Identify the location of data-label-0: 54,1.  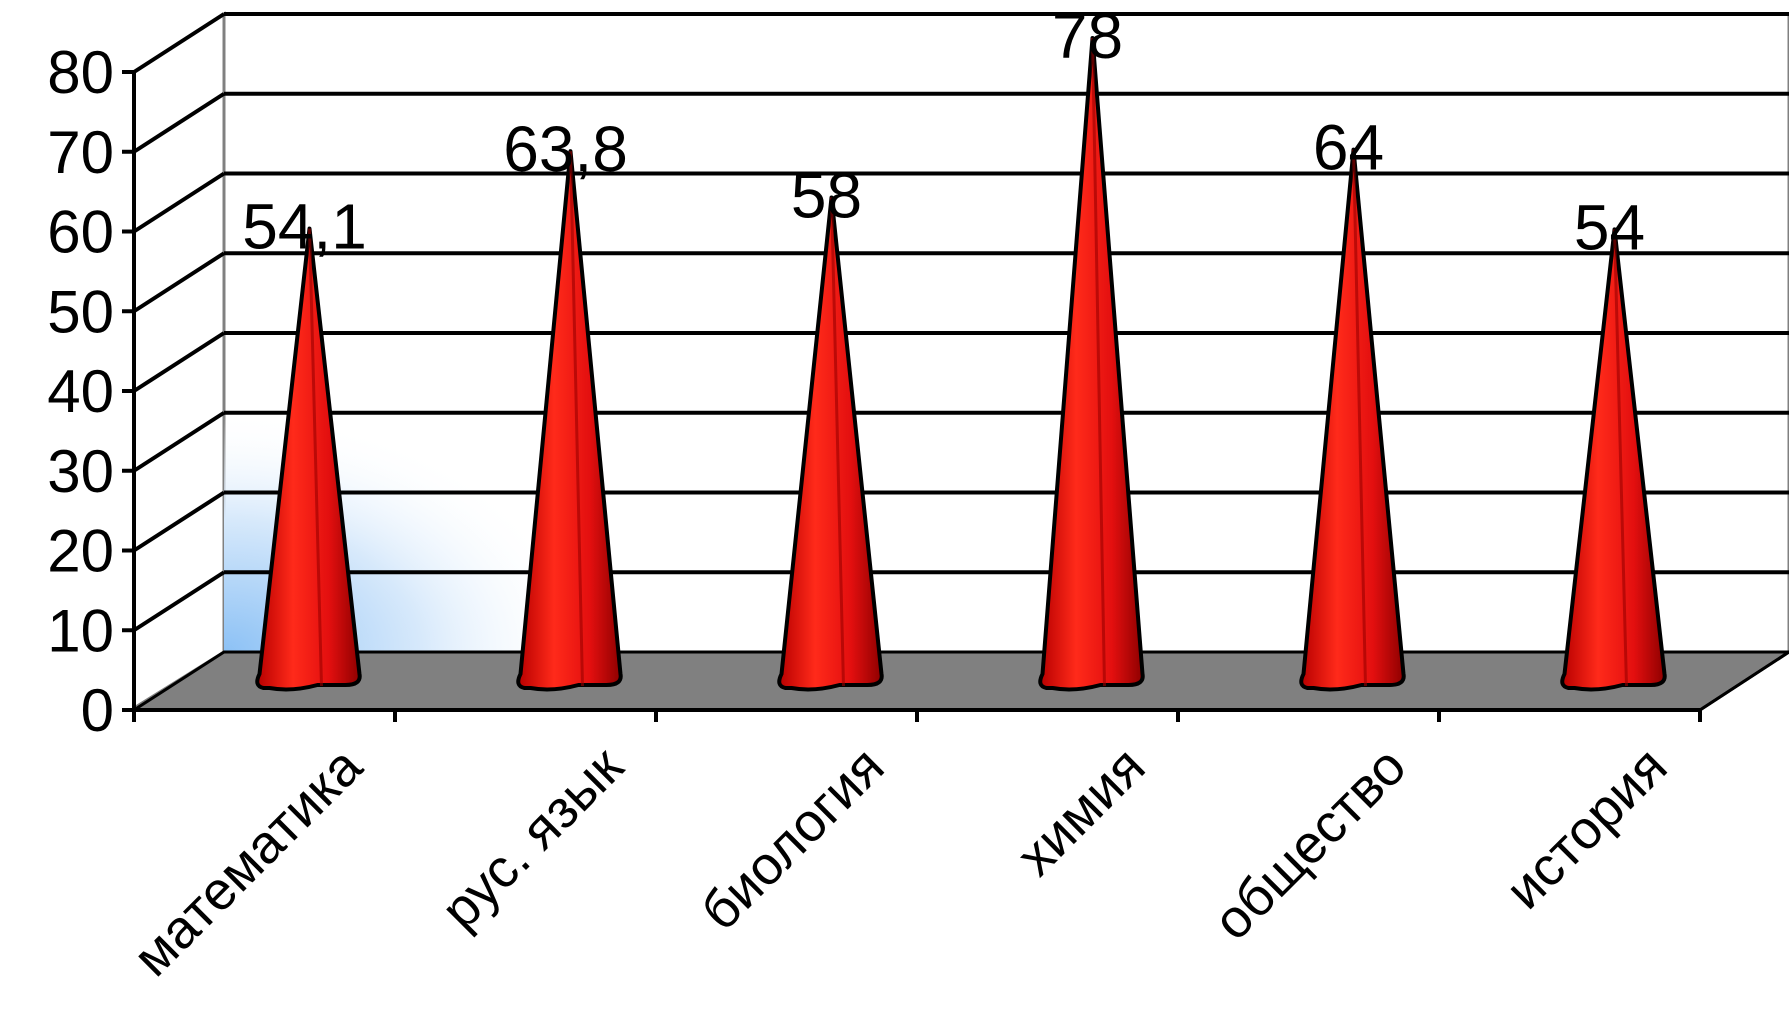
(304, 227).